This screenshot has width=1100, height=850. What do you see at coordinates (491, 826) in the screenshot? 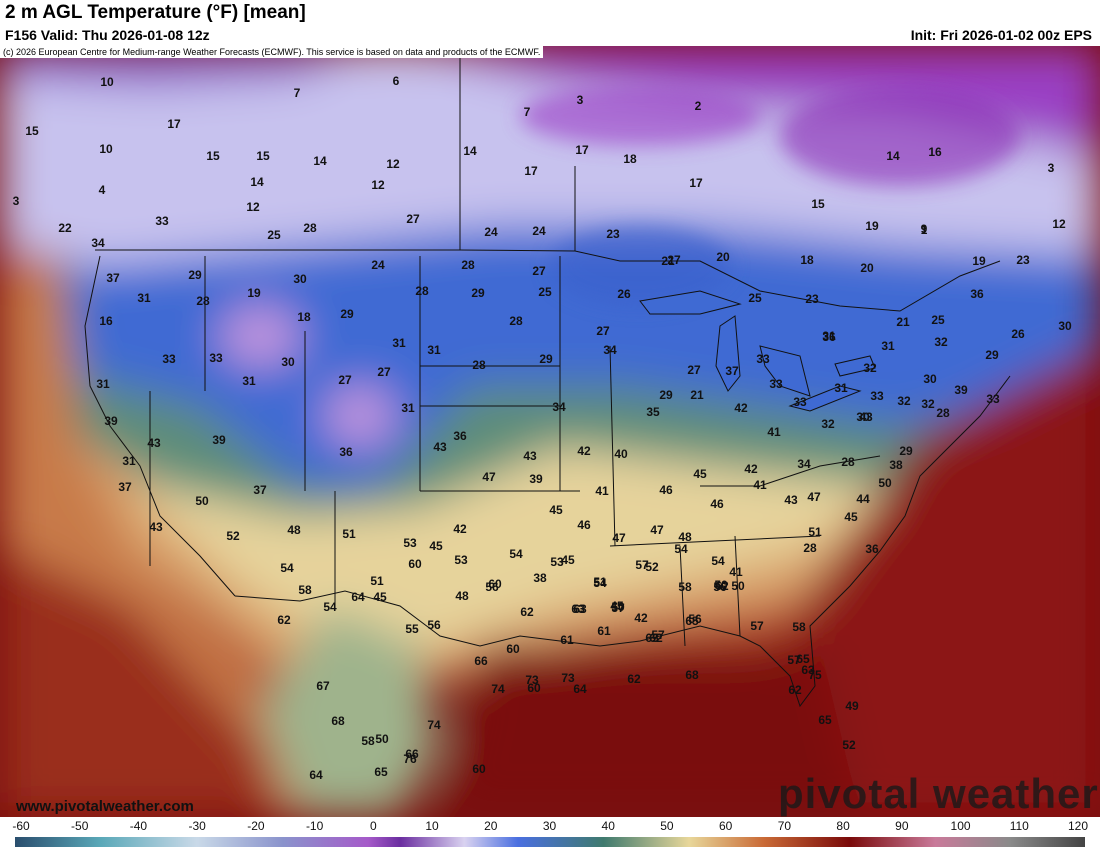
I see `colorbar-tick-label: 20` at bounding box center [491, 826].